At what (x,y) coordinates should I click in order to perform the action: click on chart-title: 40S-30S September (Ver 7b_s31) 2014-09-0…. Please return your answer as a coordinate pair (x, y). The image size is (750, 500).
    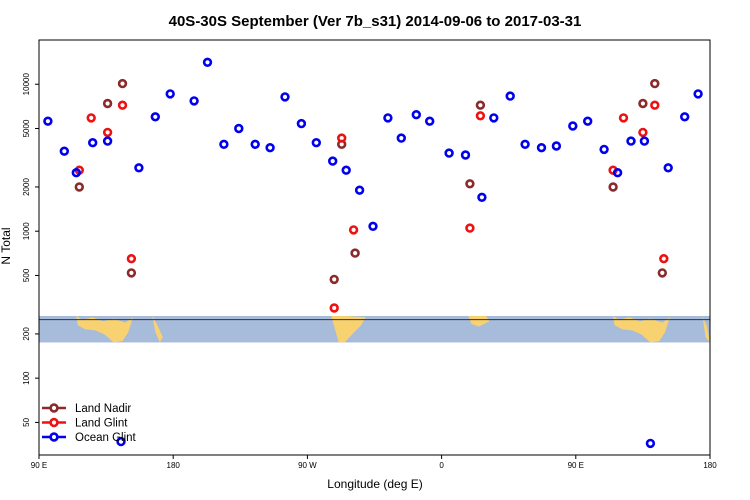
    Looking at the image, I should click on (375, 21).